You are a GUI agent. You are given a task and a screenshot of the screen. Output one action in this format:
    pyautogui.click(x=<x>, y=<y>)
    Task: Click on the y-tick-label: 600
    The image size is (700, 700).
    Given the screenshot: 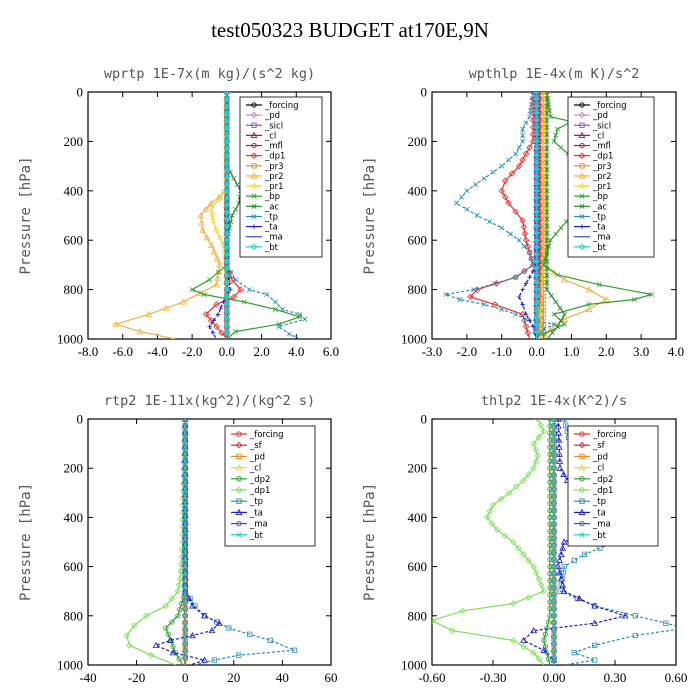 What is the action you would take?
    pyautogui.click(x=418, y=240)
    